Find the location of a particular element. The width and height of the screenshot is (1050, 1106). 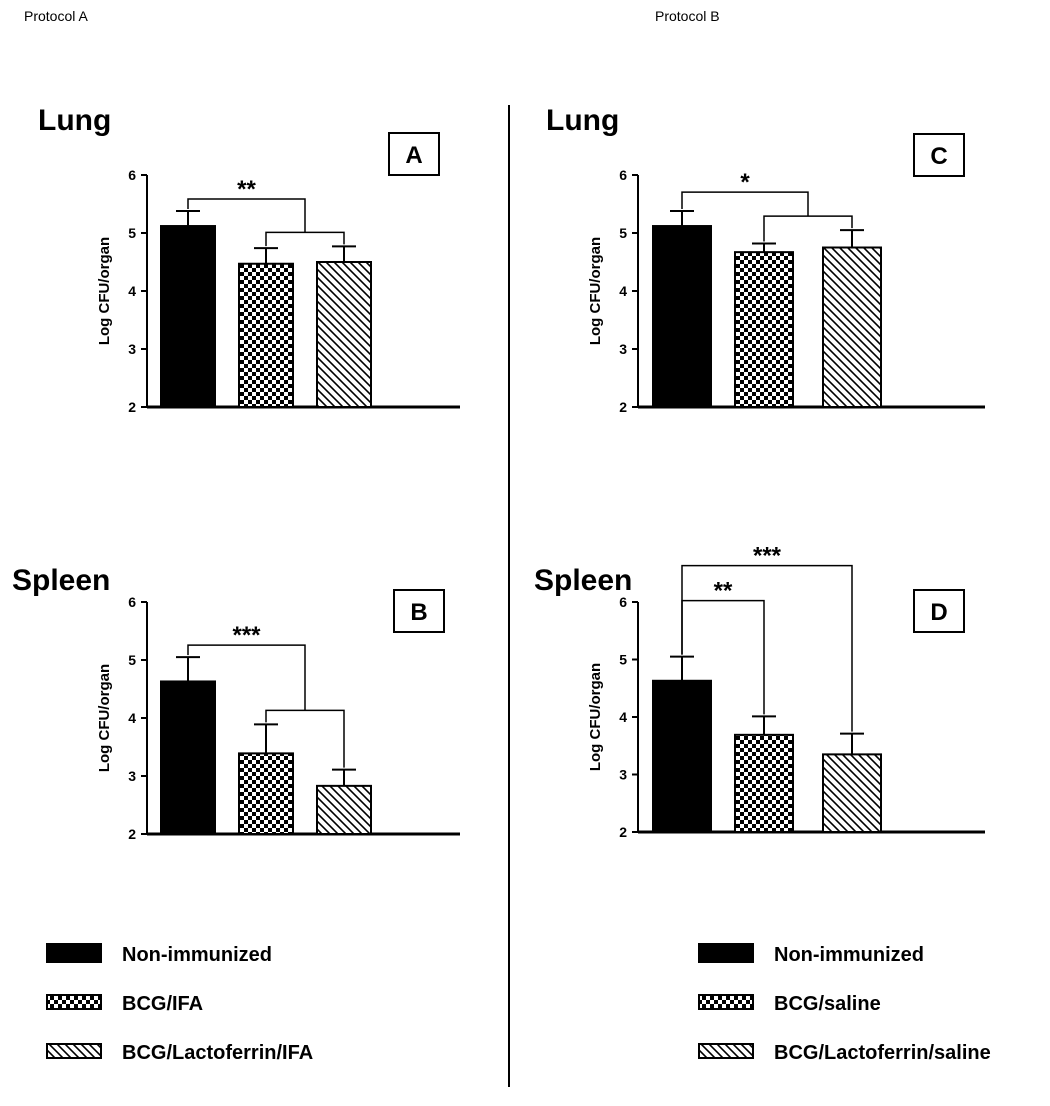

significance-label: * is located at coordinates (745, 182).